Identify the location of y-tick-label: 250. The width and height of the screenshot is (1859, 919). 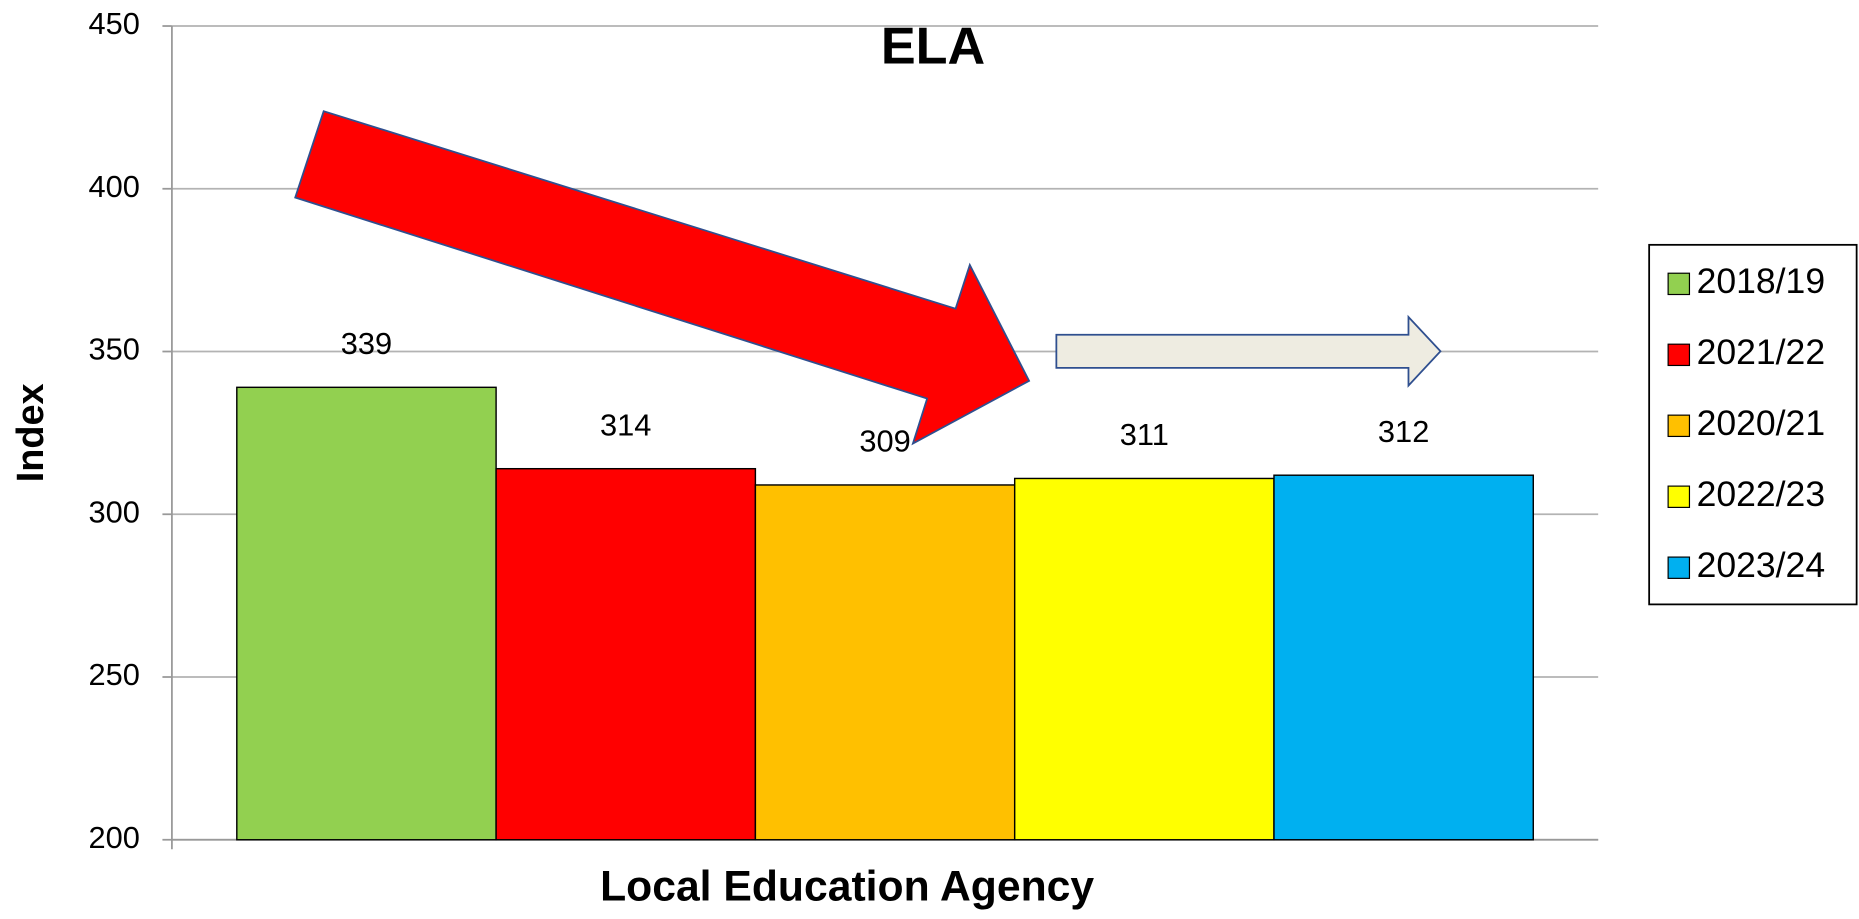
(113, 674).